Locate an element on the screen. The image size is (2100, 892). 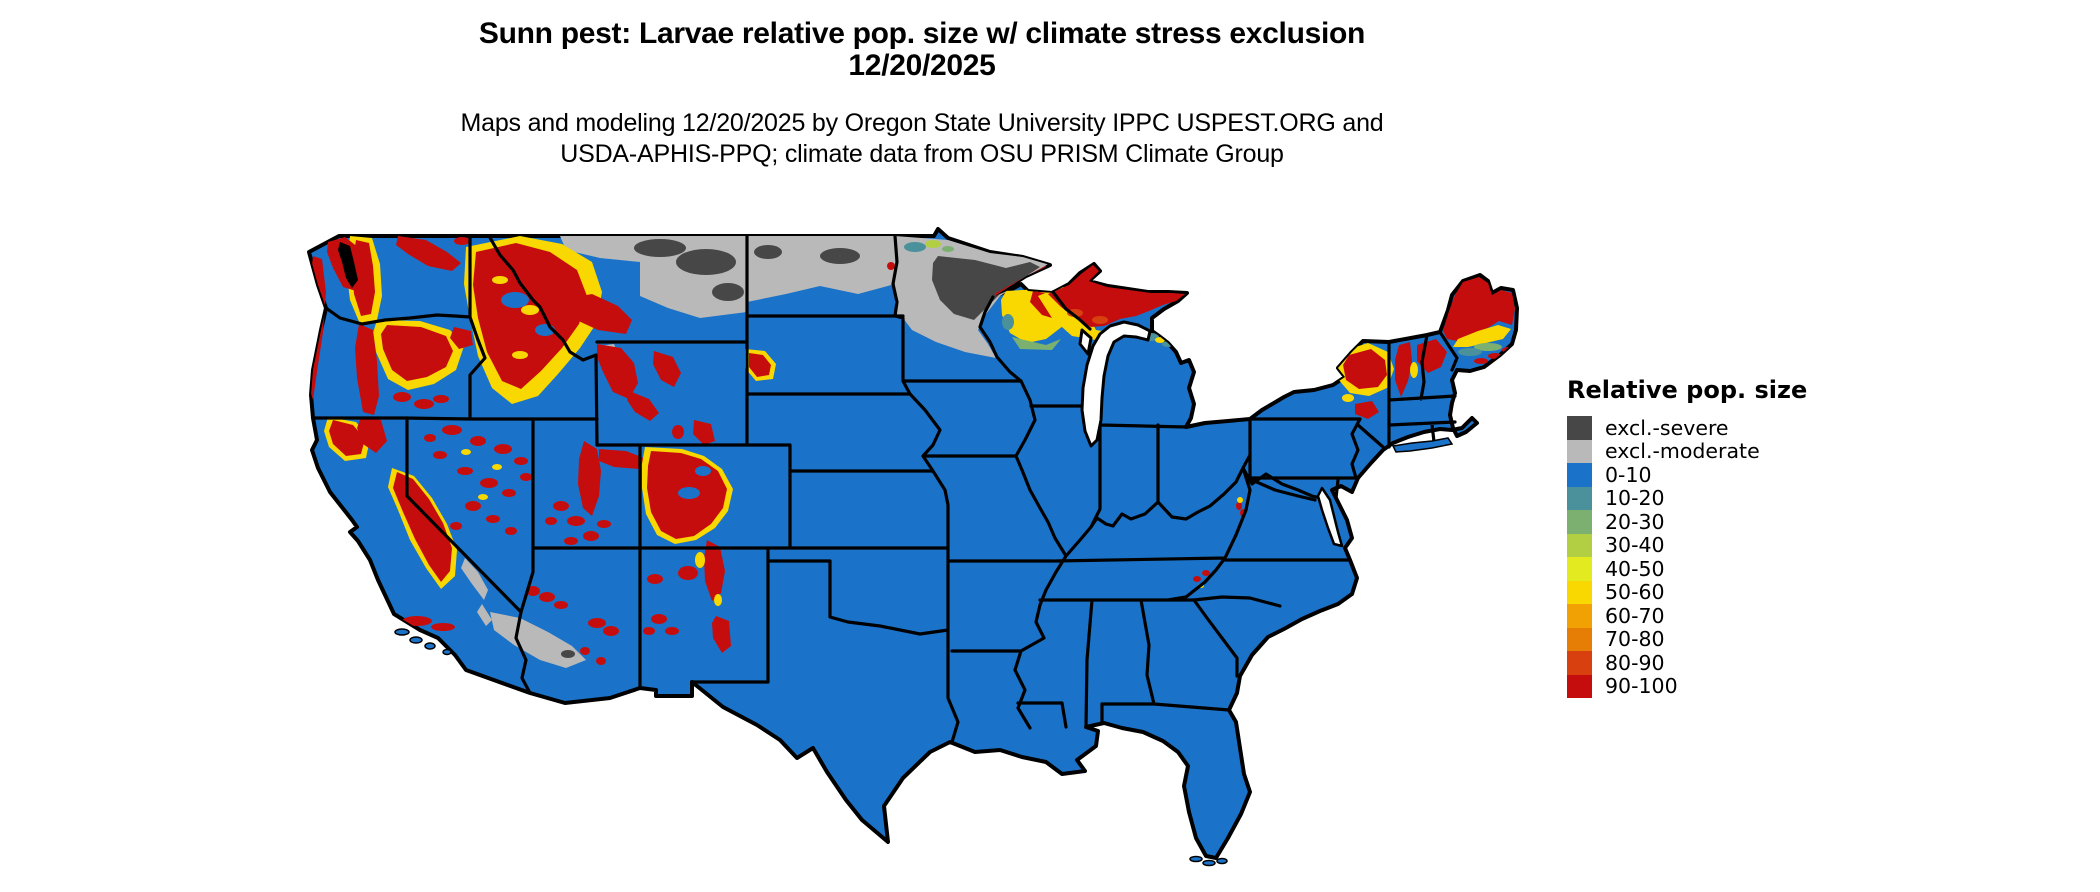
legend-item: 30-40 is located at coordinates (1687, 545).